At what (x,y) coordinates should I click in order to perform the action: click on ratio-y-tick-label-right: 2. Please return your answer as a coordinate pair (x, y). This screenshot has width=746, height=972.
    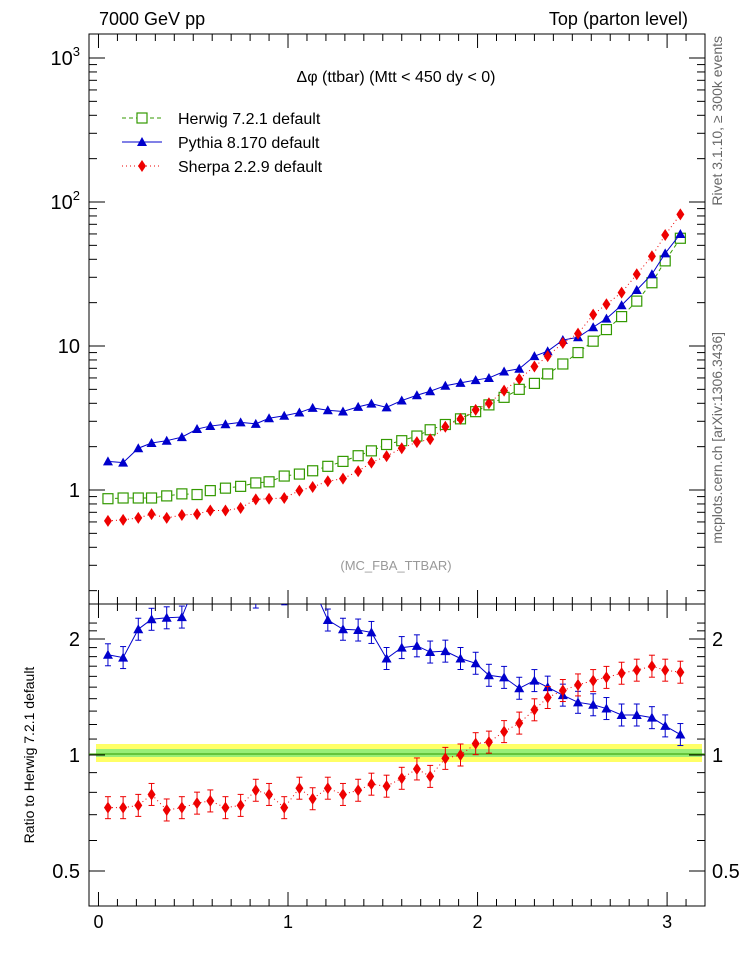
    Looking at the image, I should click on (717, 640).